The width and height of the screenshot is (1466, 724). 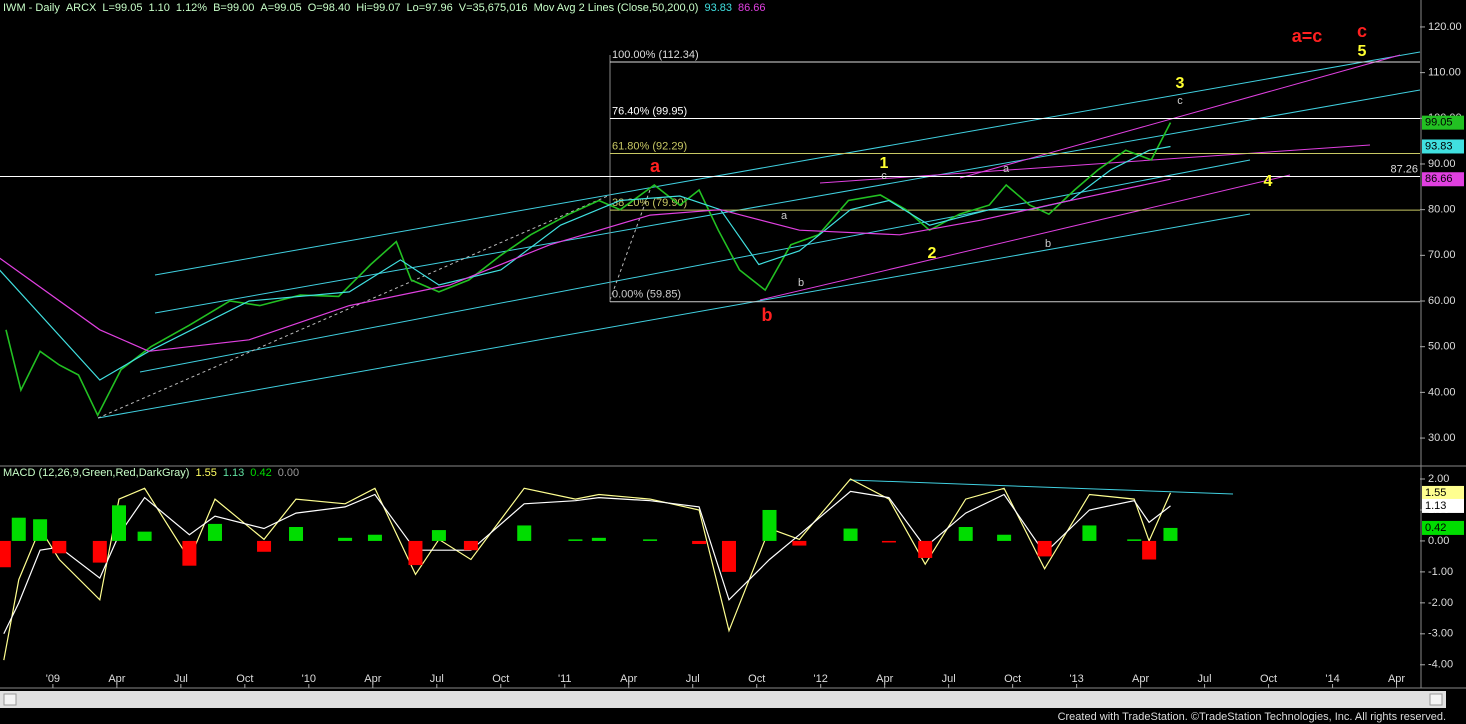 I want to click on volume: V=35,675,016, so click(x=493, y=8).